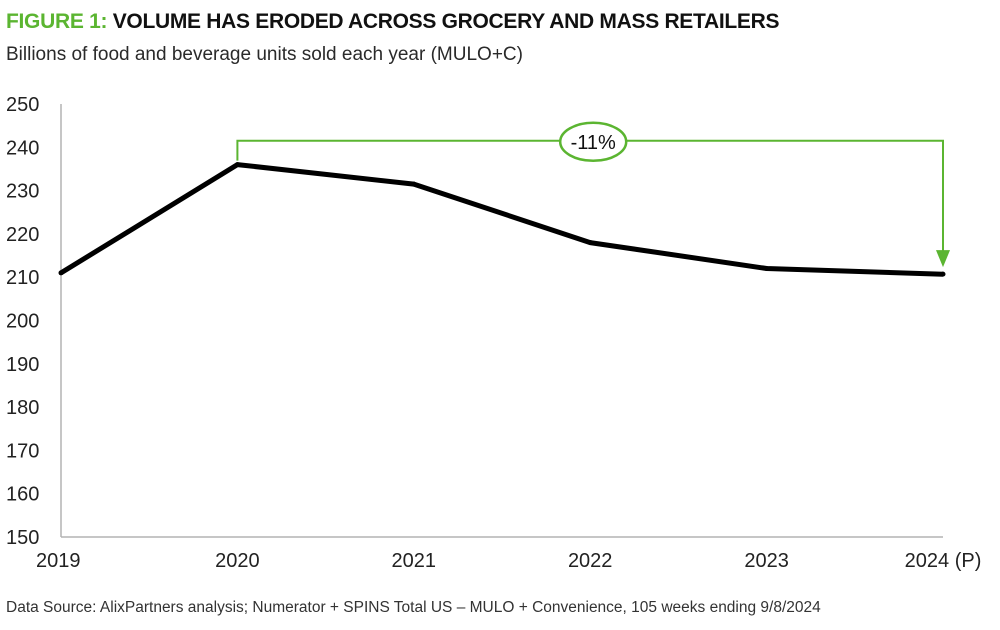 The height and width of the screenshot is (630, 1000). Describe the element at coordinates (22, 192) in the screenshot. I see `y-tick-label: 230` at that location.